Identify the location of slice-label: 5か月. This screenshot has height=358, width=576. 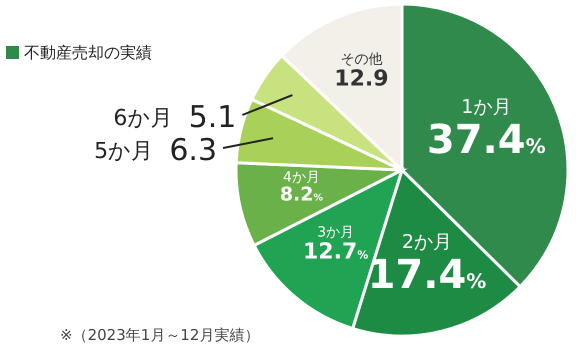
(124, 151).